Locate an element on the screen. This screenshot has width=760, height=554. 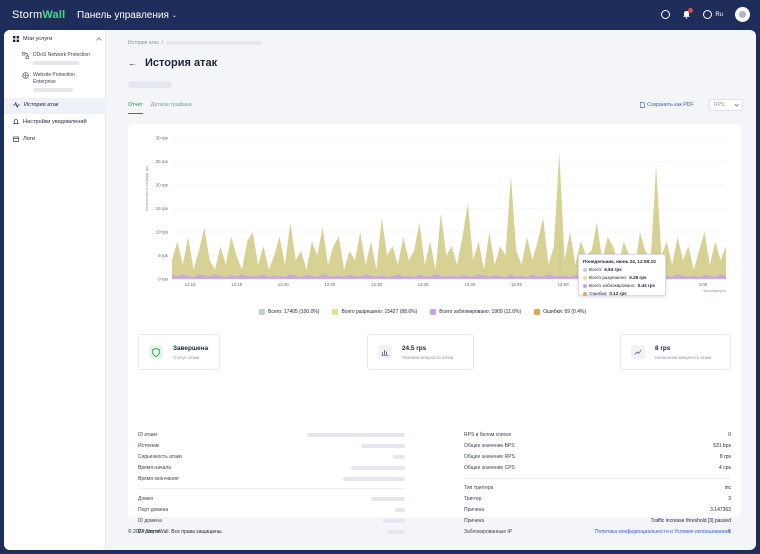
panel-title: Панель управления ⌄ is located at coordinates (127, 15).